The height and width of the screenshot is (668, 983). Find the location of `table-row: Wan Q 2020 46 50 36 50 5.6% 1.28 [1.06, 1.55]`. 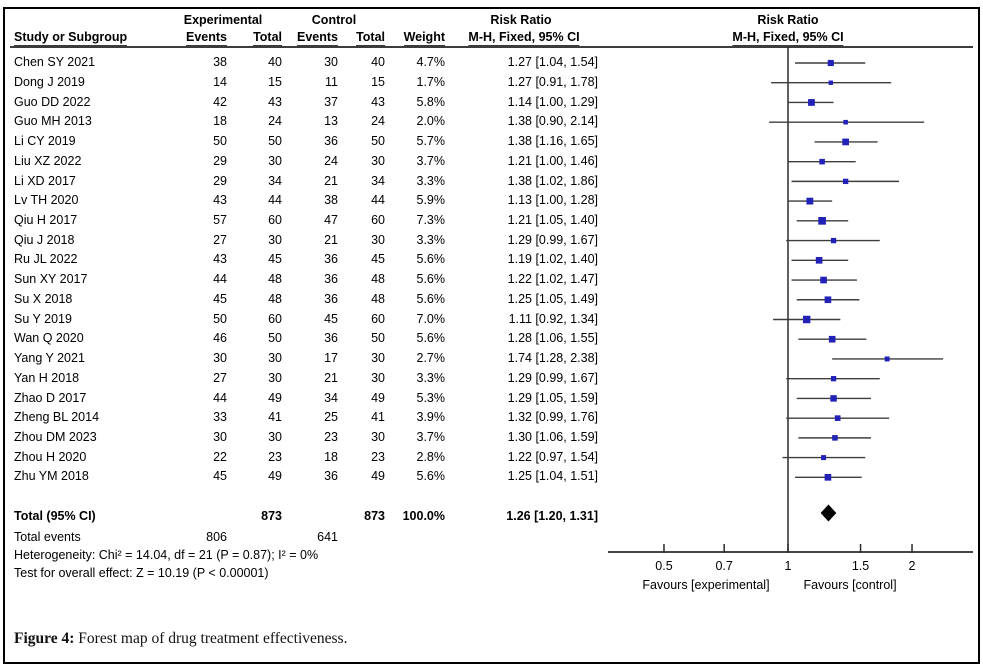

table-row: Wan Q 2020 46 50 36 50 5.6% 1.28 [1.06, 1.55] is located at coordinates (306, 339).